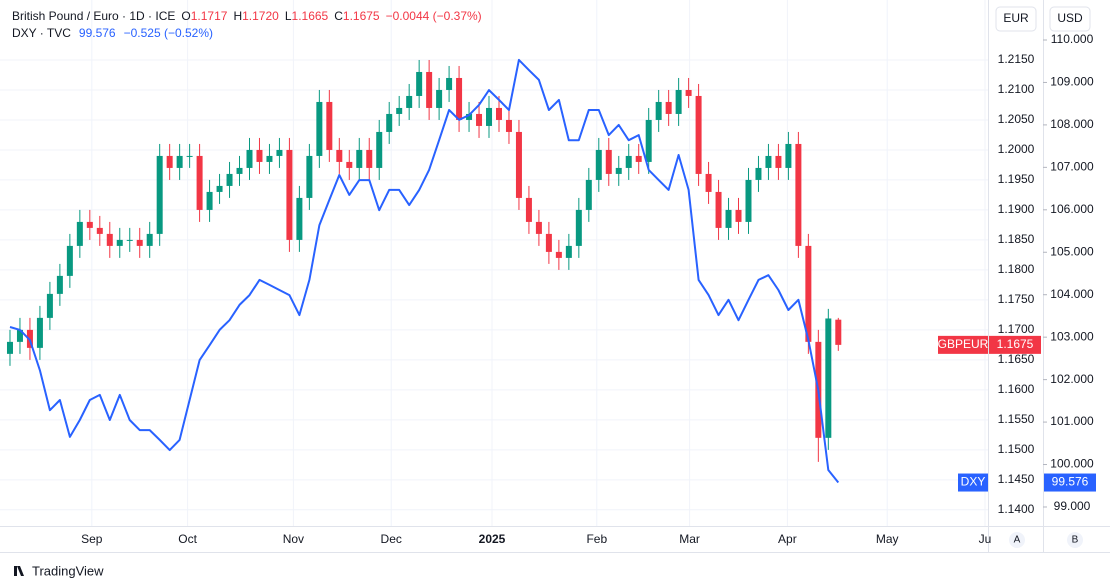  Describe the element at coordinates (1072, 209) in the screenshot. I see `y2-tick-label: 106.000` at that location.